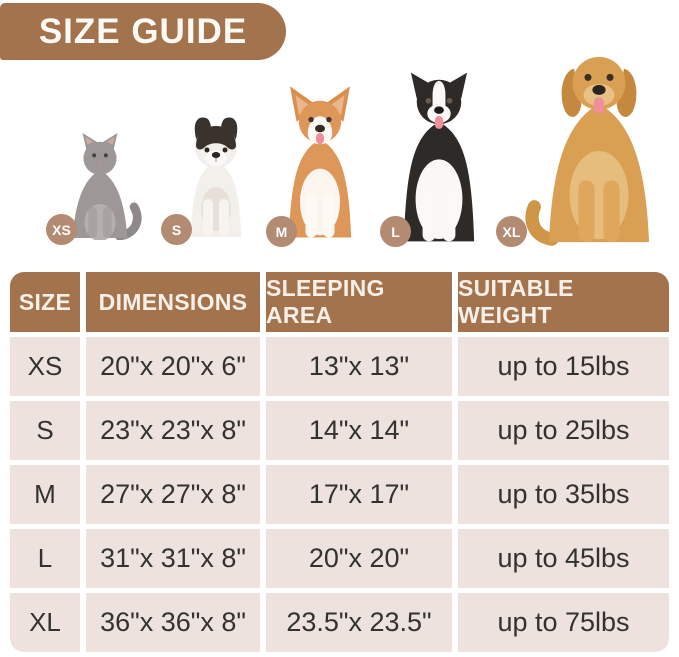 The image size is (679, 657). Describe the element at coordinates (563, 558) in the screenshot. I see `cell-suitable-weight-l: up to 45lbs` at that location.